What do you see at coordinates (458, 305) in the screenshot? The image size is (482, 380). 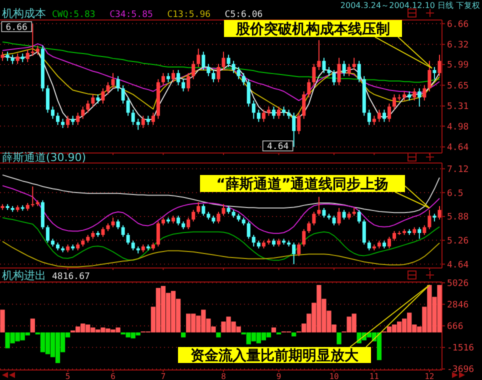 I see `y-tick-label: 2846` at bounding box center [458, 305].